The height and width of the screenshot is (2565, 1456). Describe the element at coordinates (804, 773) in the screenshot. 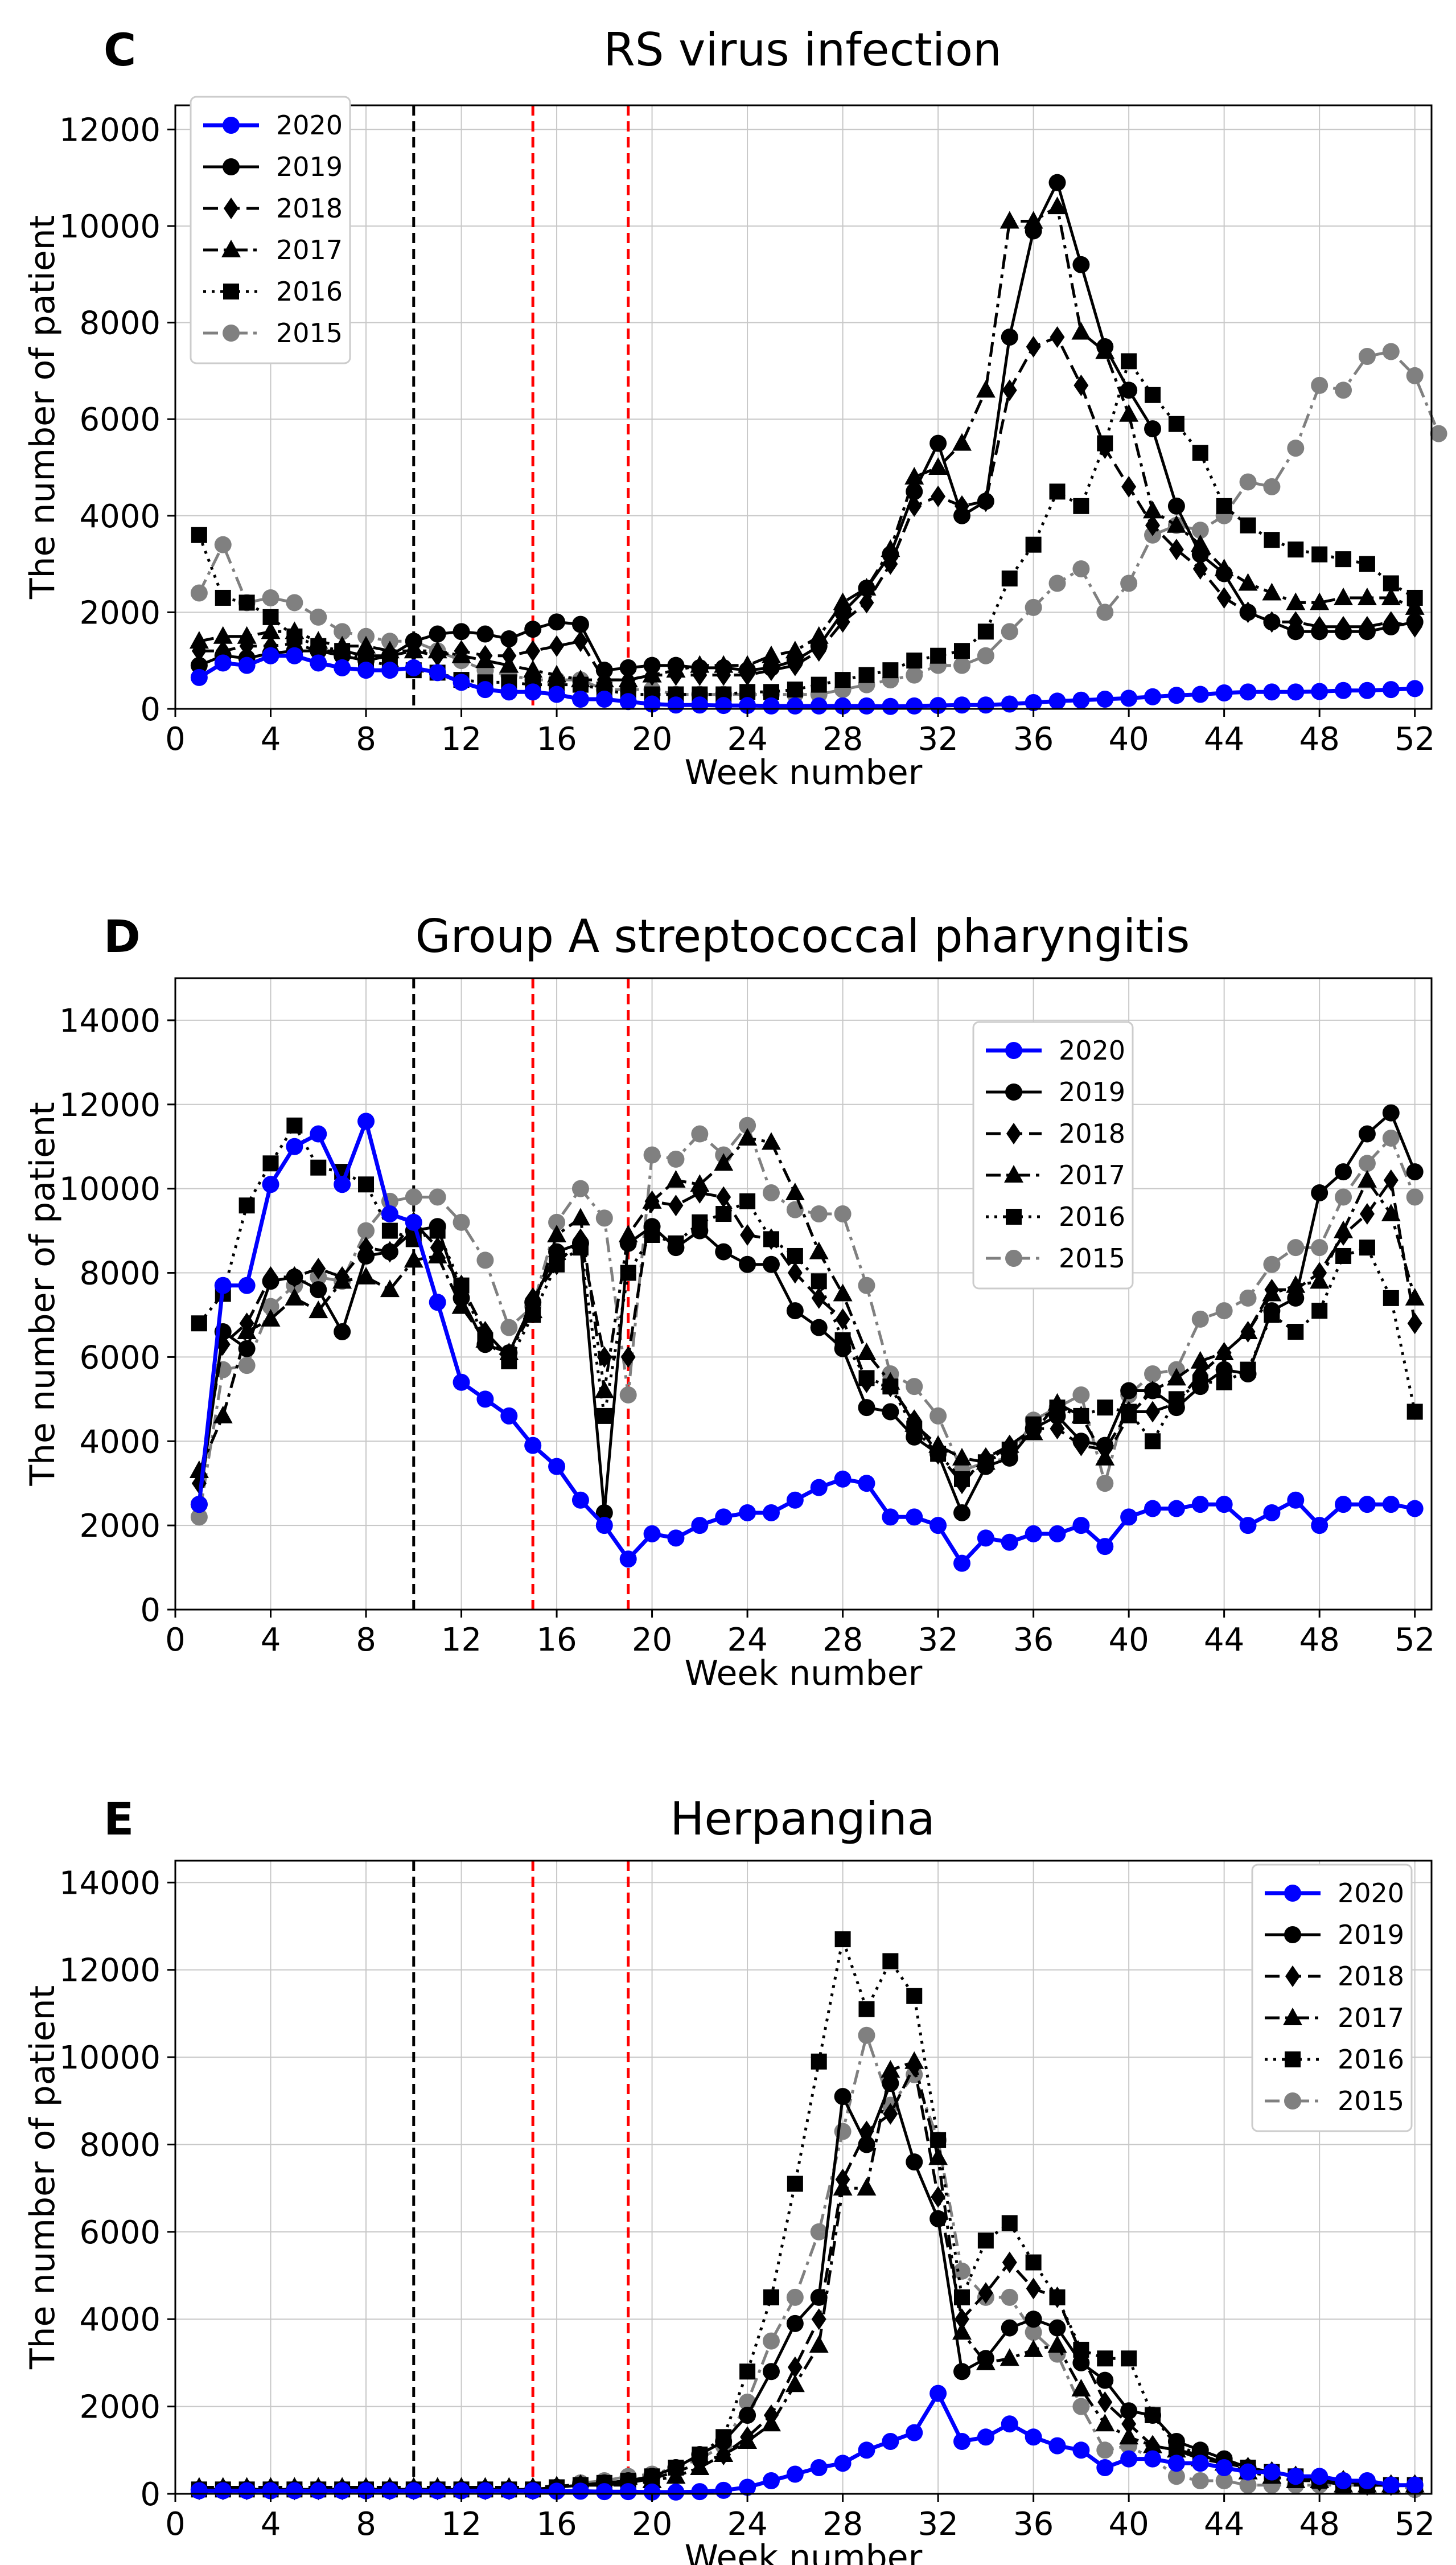

I see `x-axis-label: Week number` at that location.